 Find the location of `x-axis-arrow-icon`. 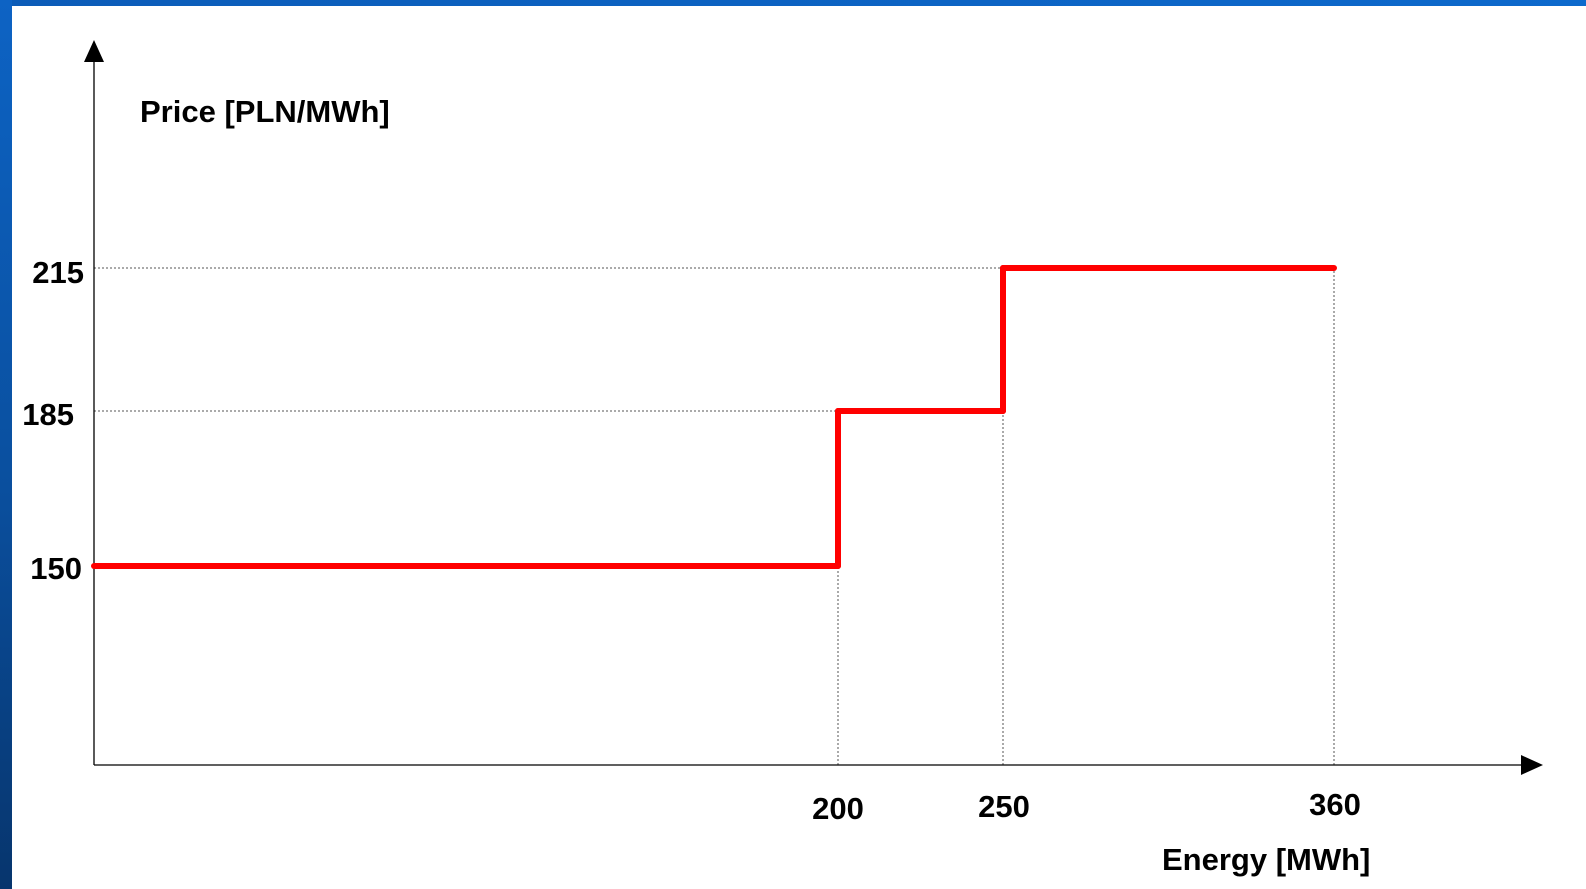

x-axis-arrow-icon is located at coordinates (1532, 765).